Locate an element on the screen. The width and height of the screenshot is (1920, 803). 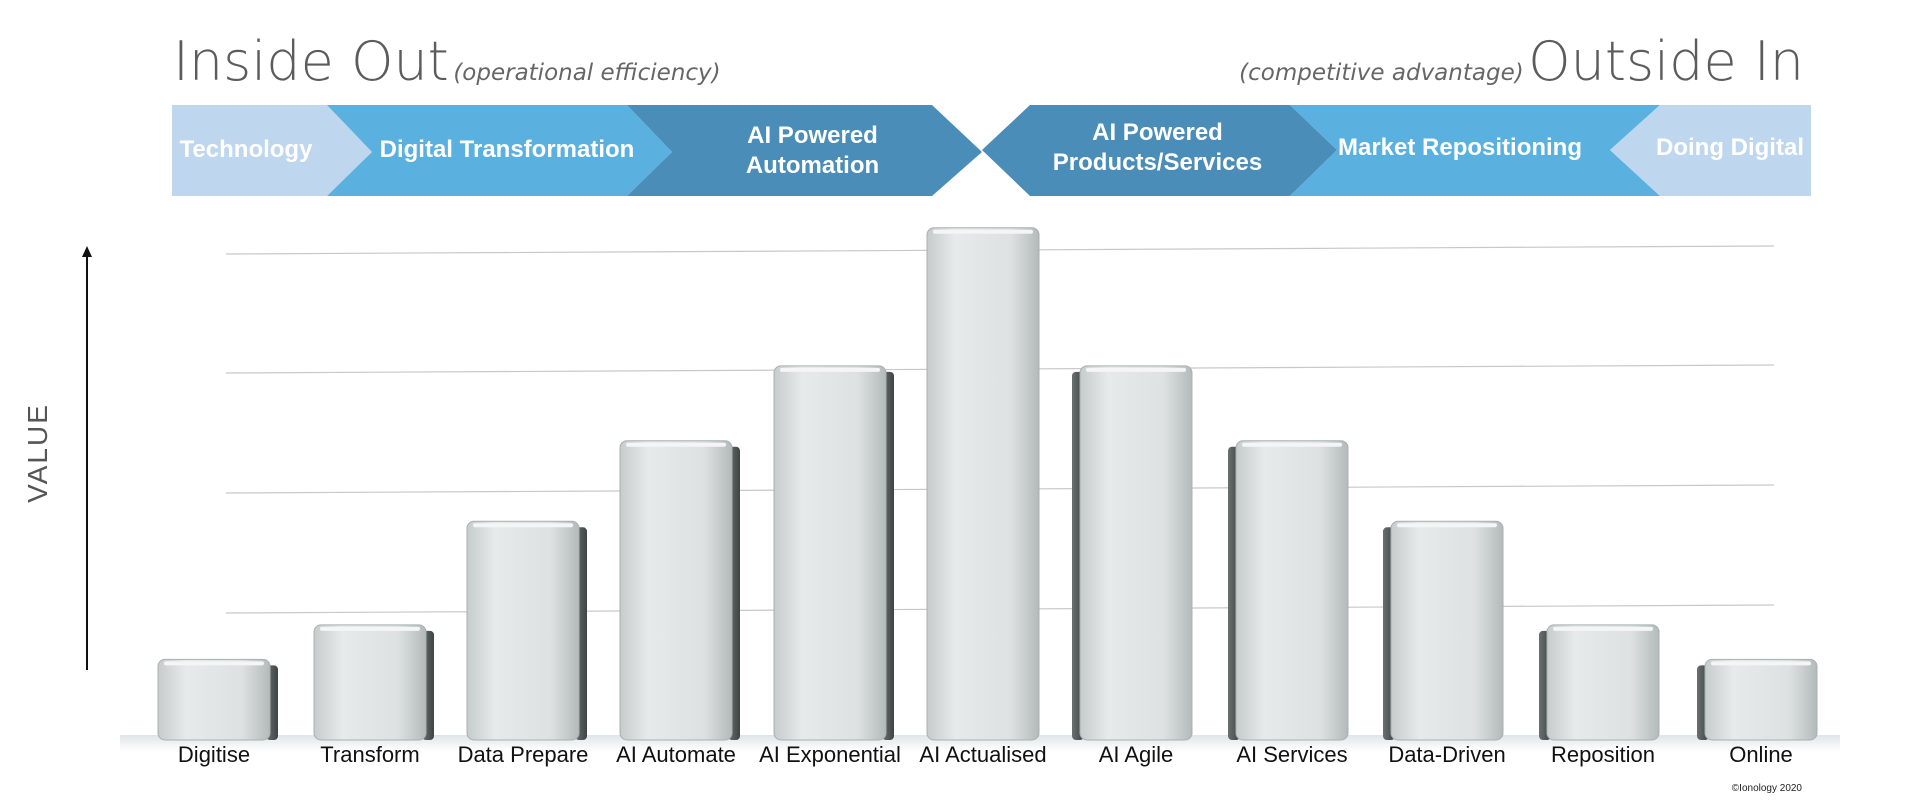
category-label: Data Prepare is located at coordinates (523, 754).